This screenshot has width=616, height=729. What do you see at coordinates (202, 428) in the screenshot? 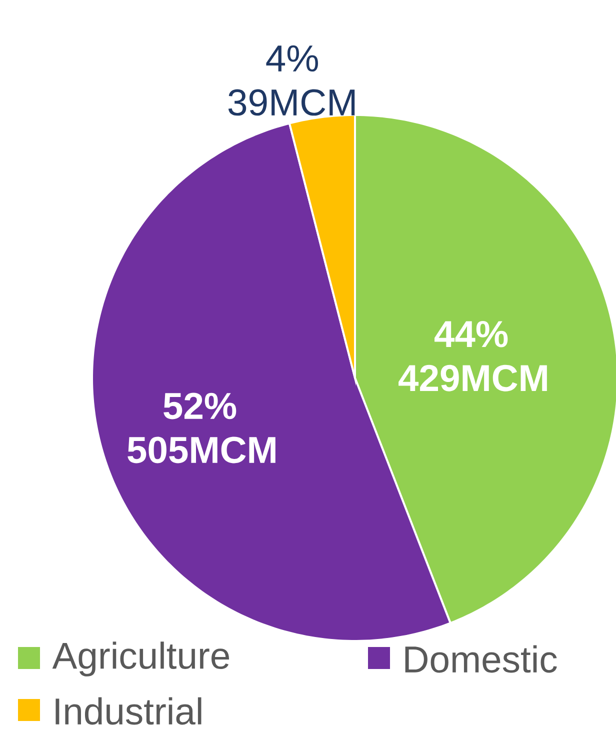
I see `data-label: 52% 505MCM` at bounding box center [202, 428].